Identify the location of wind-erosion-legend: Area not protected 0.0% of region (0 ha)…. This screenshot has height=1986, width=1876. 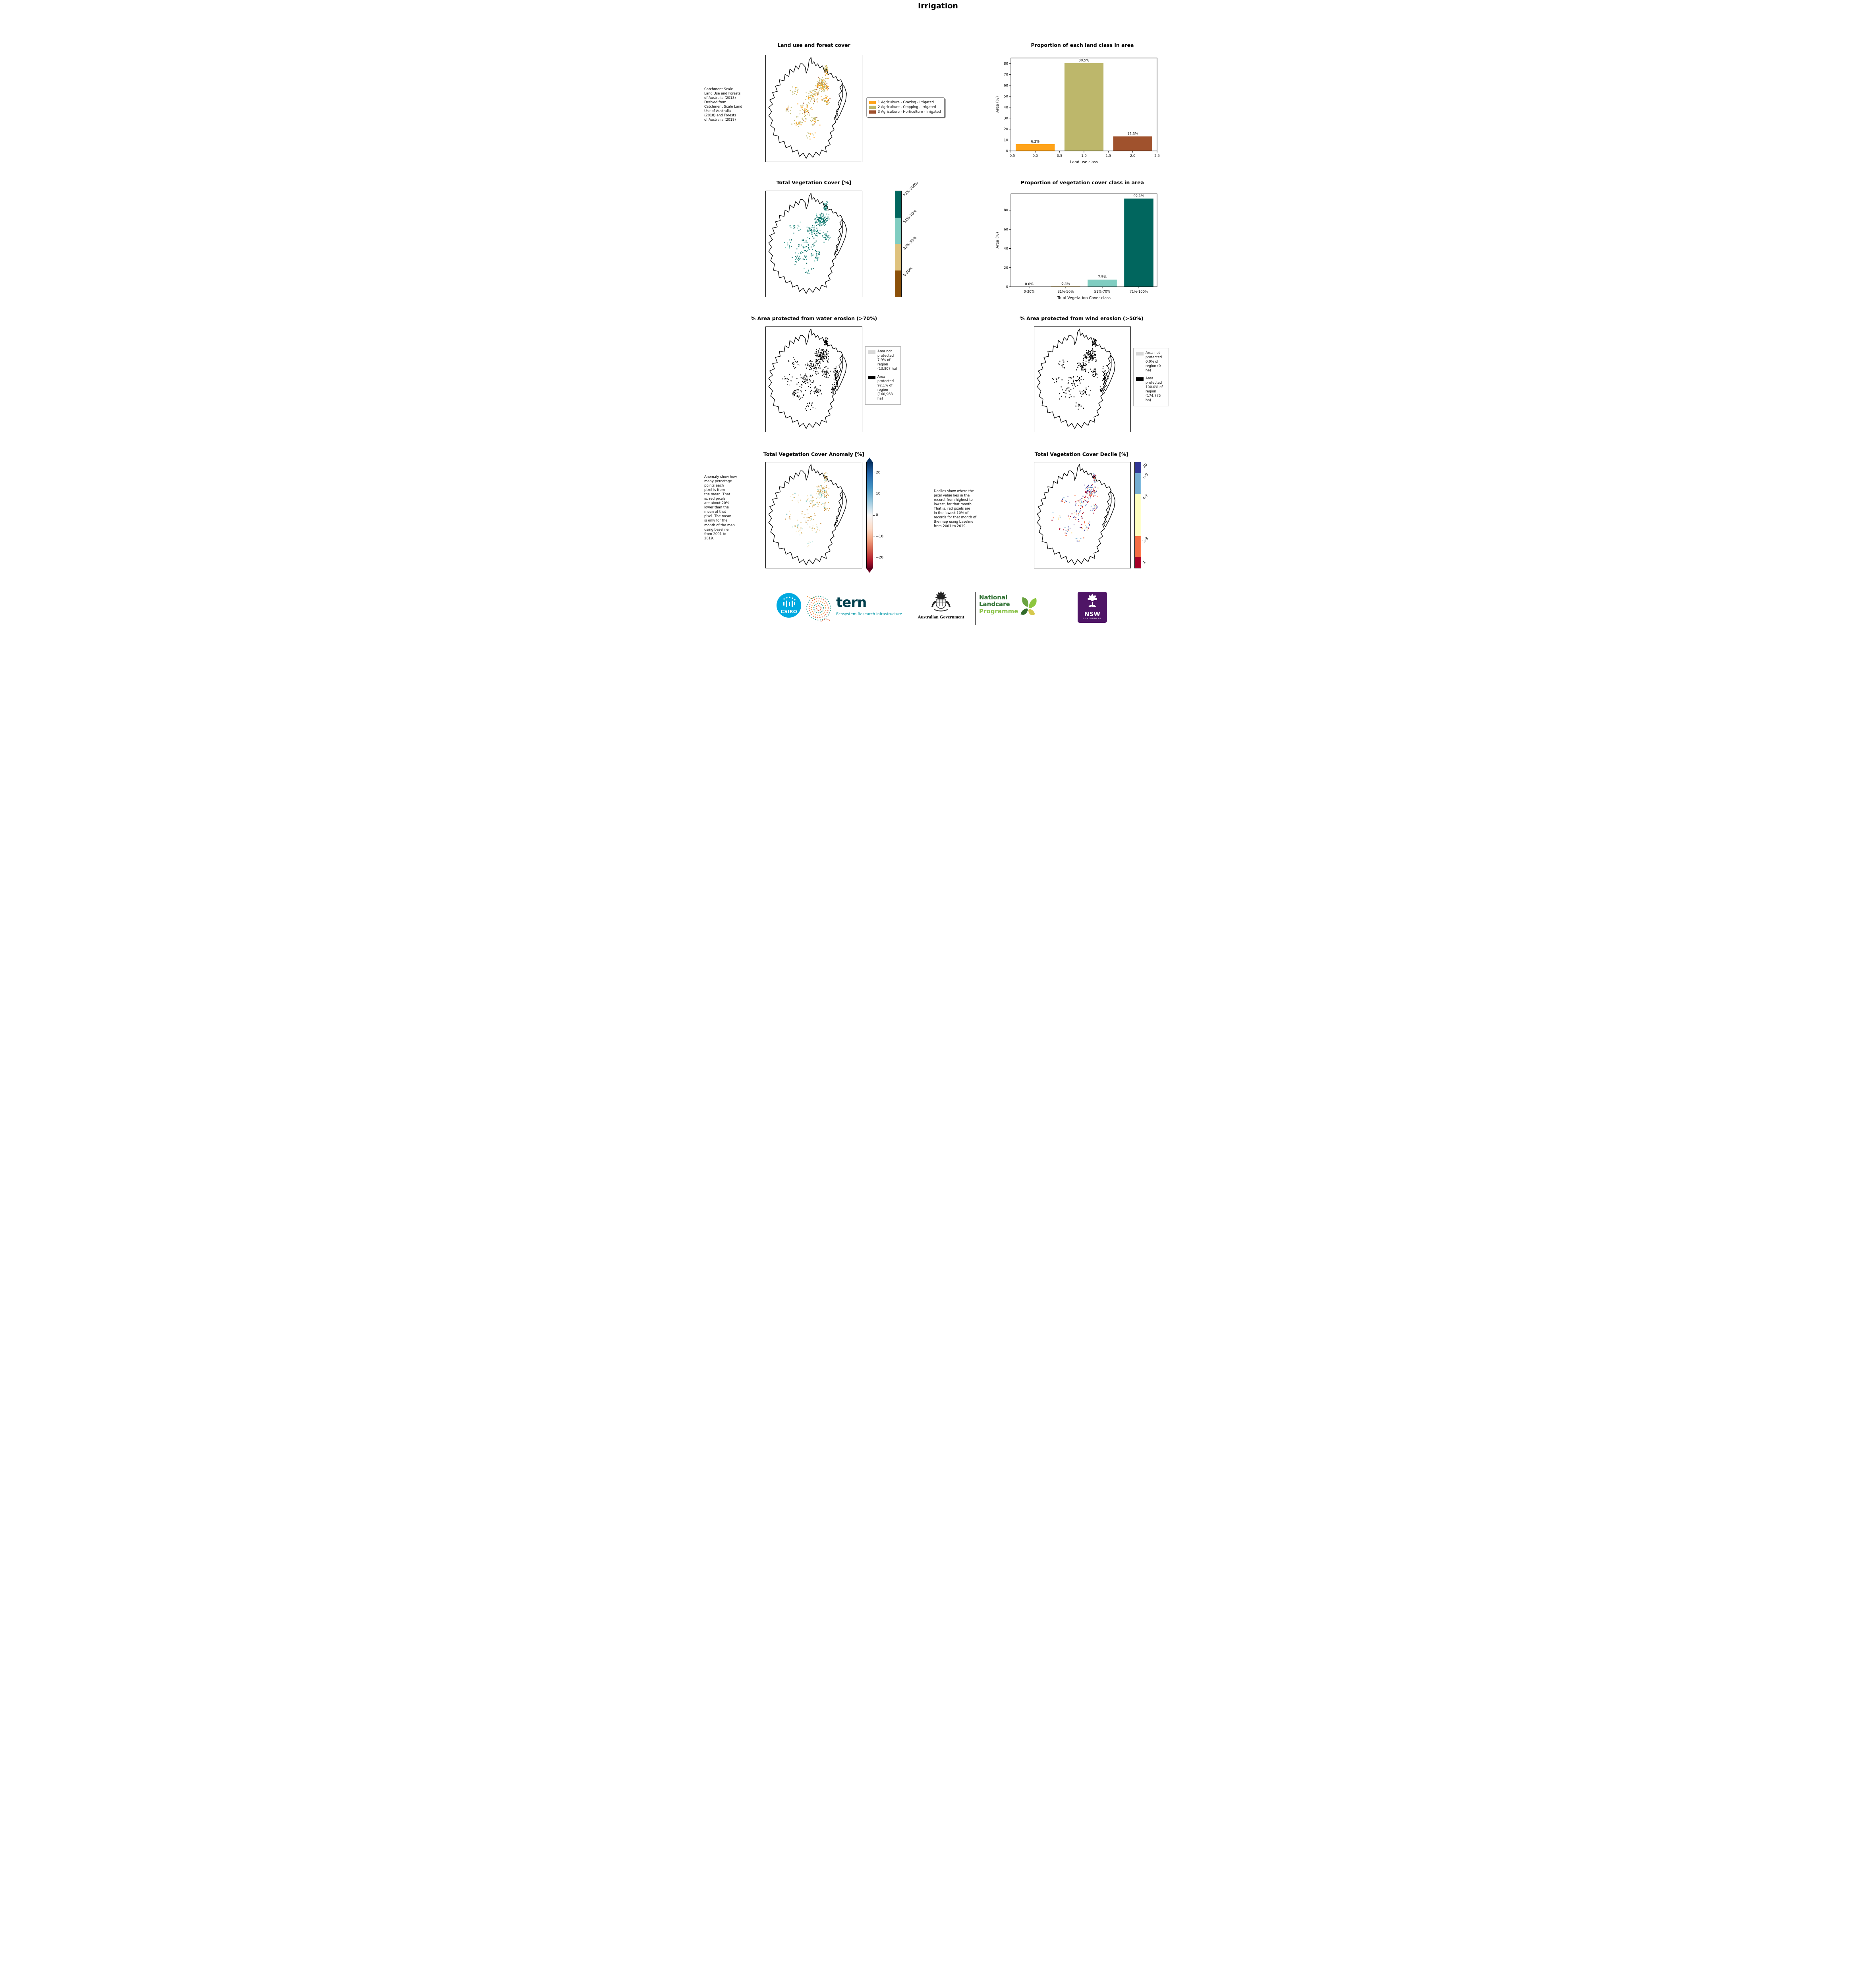
(1151, 377).